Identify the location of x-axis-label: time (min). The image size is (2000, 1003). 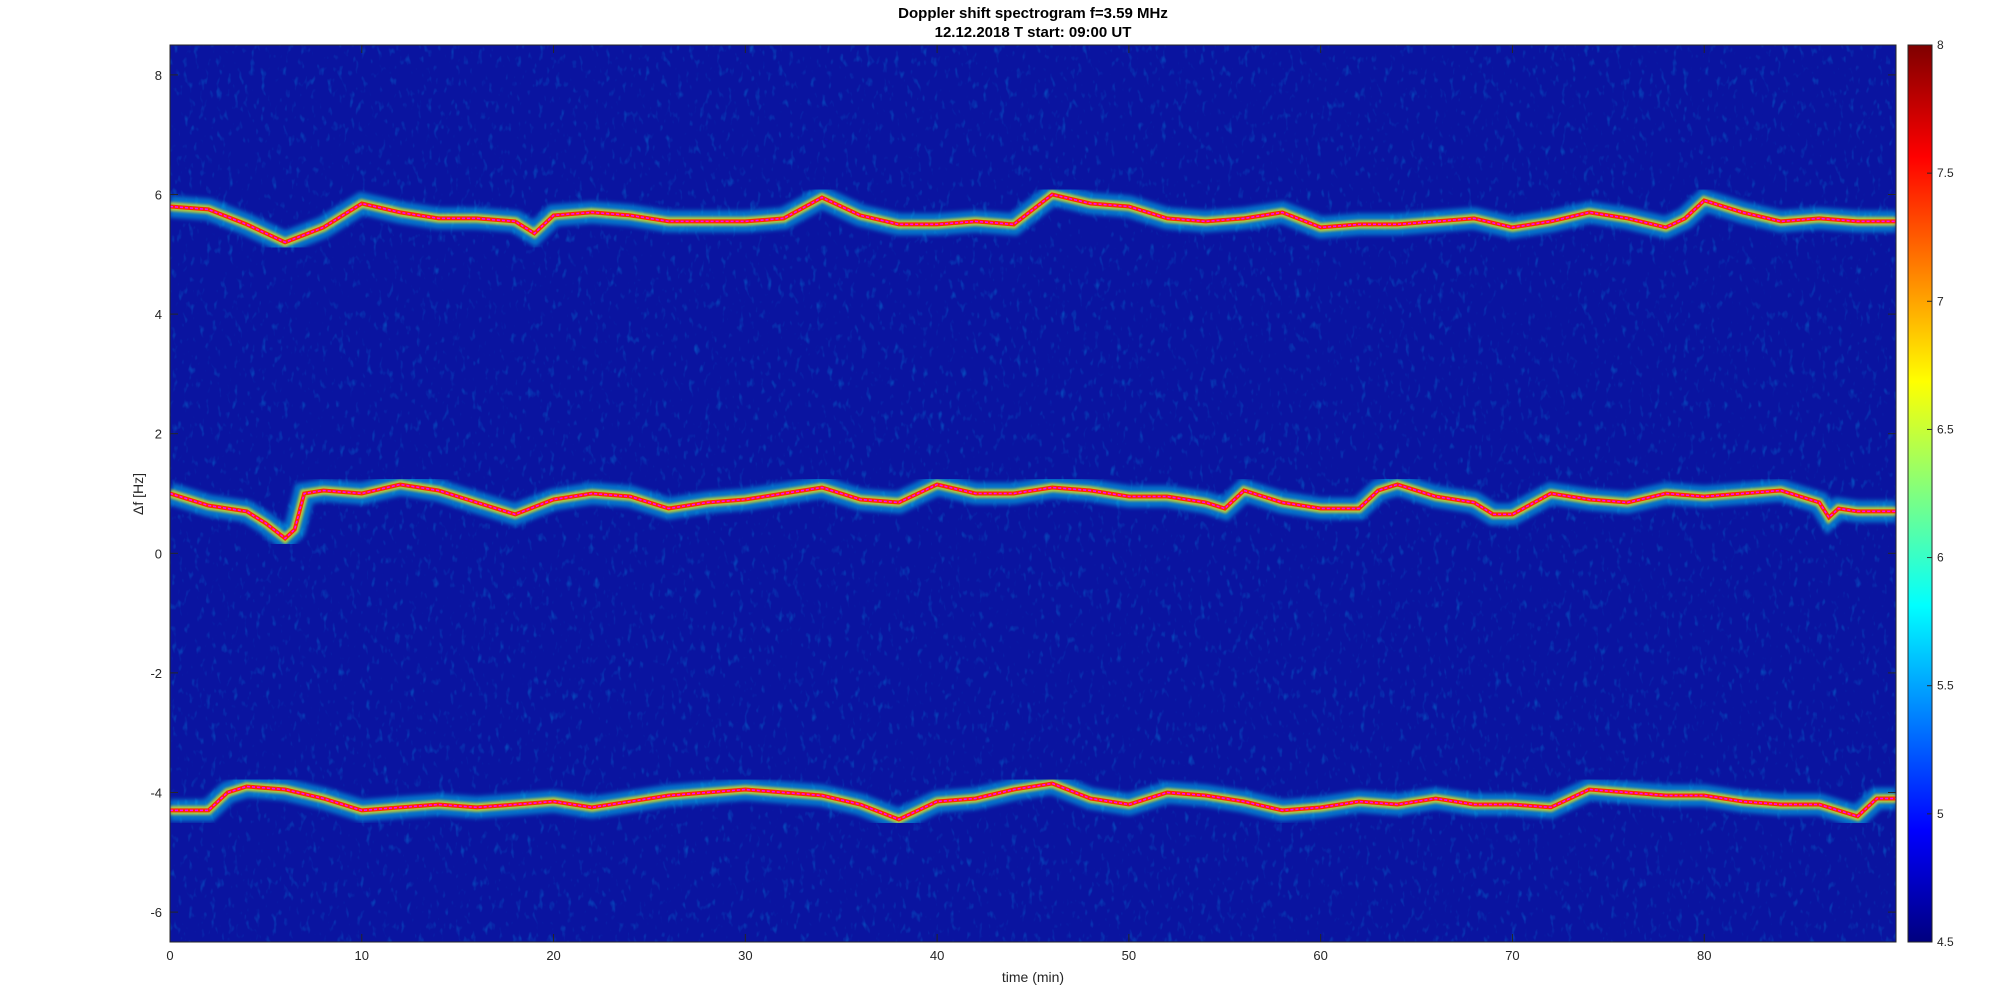
(1033, 977).